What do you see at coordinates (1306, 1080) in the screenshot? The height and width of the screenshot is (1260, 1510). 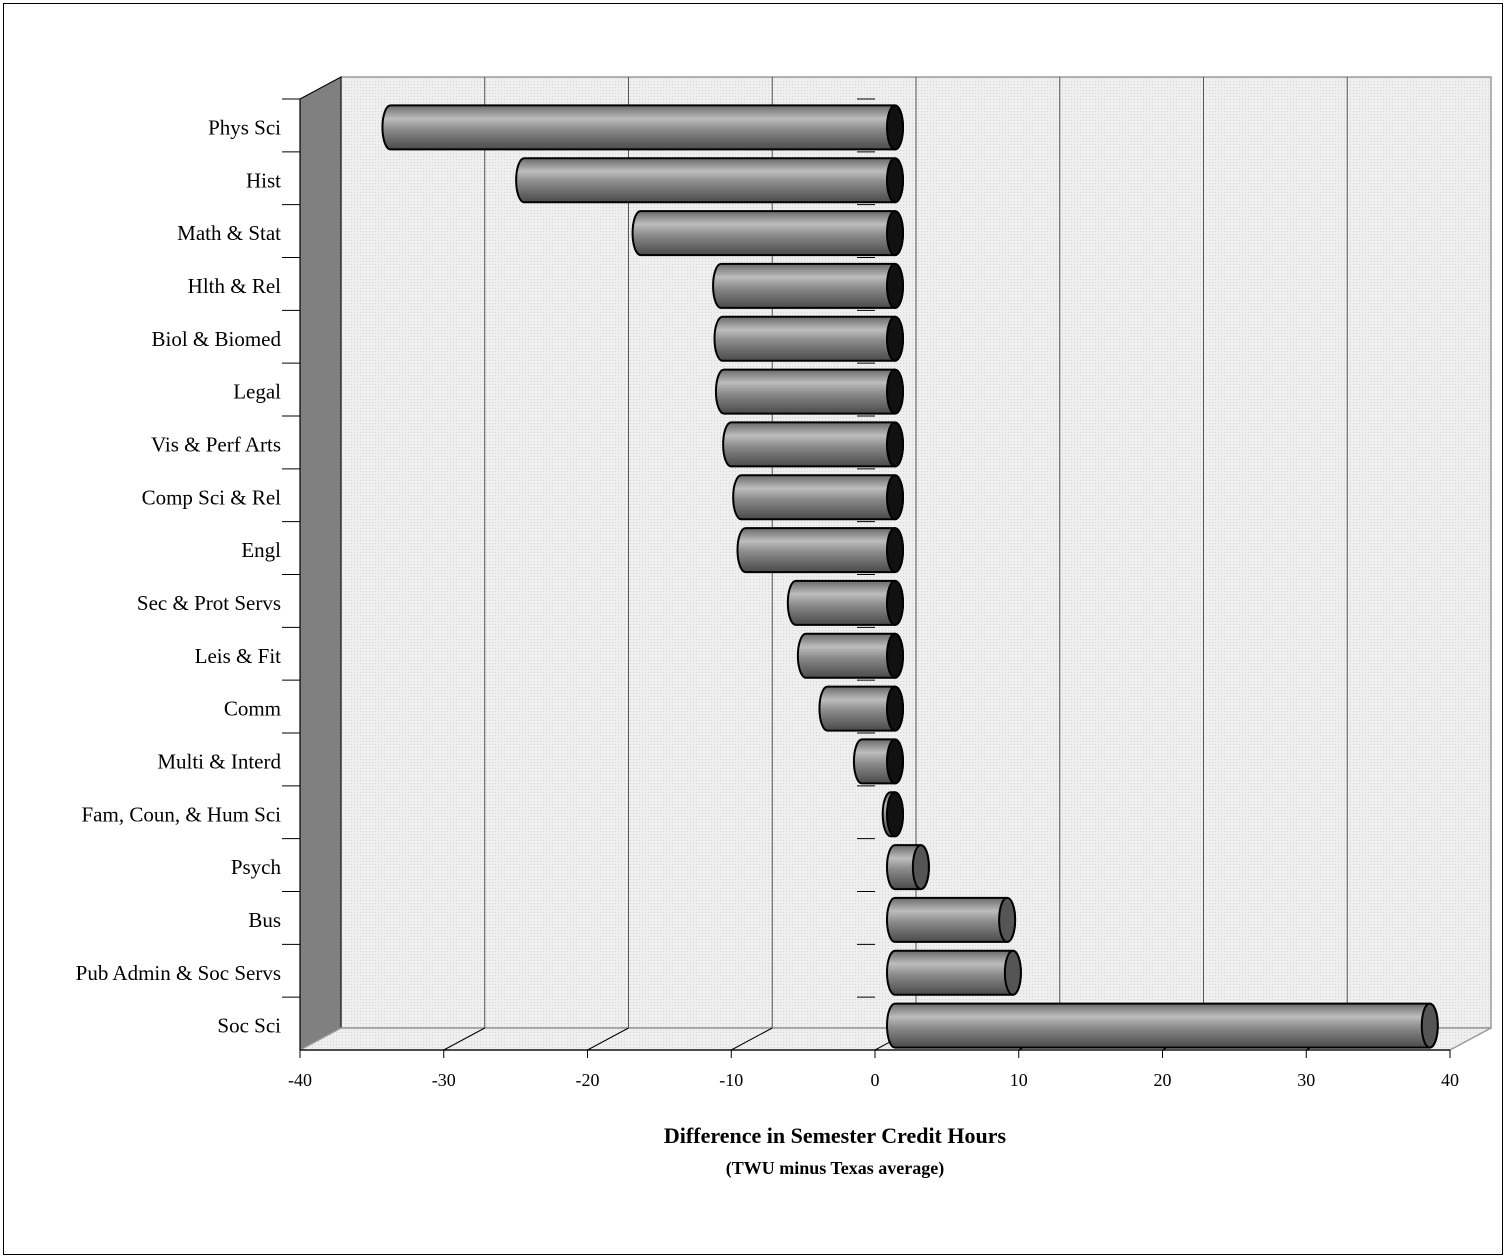 I see `x-tick-label: 30` at bounding box center [1306, 1080].